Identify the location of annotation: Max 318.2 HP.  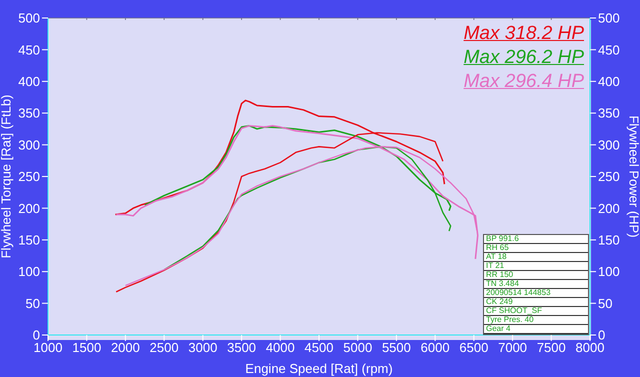
(524, 34).